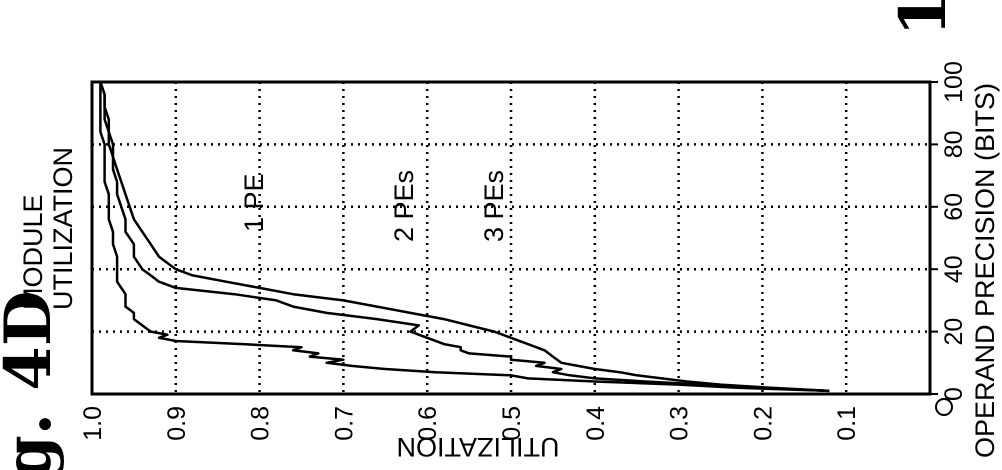 This screenshot has width=1002, height=470. What do you see at coordinates (954, 269) in the screenshot?
I see `tick-label-precision: 40` at bounding box center [954, 269].